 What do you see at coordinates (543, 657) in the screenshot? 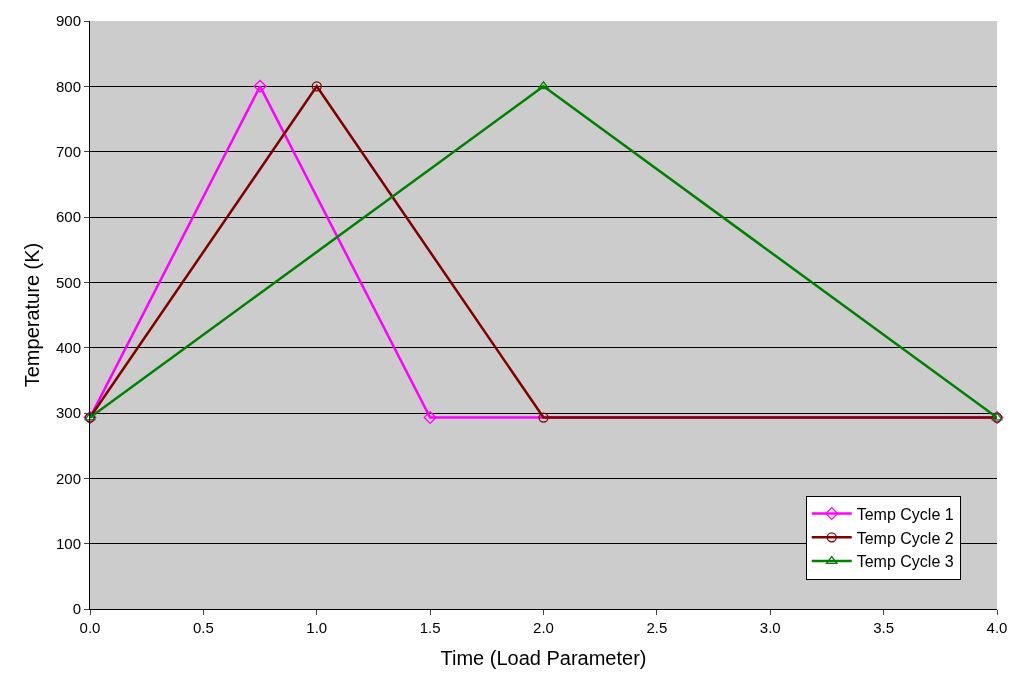
I see `x-axis-title: Time (Load Parameter)` at bounding box center [543, 657].